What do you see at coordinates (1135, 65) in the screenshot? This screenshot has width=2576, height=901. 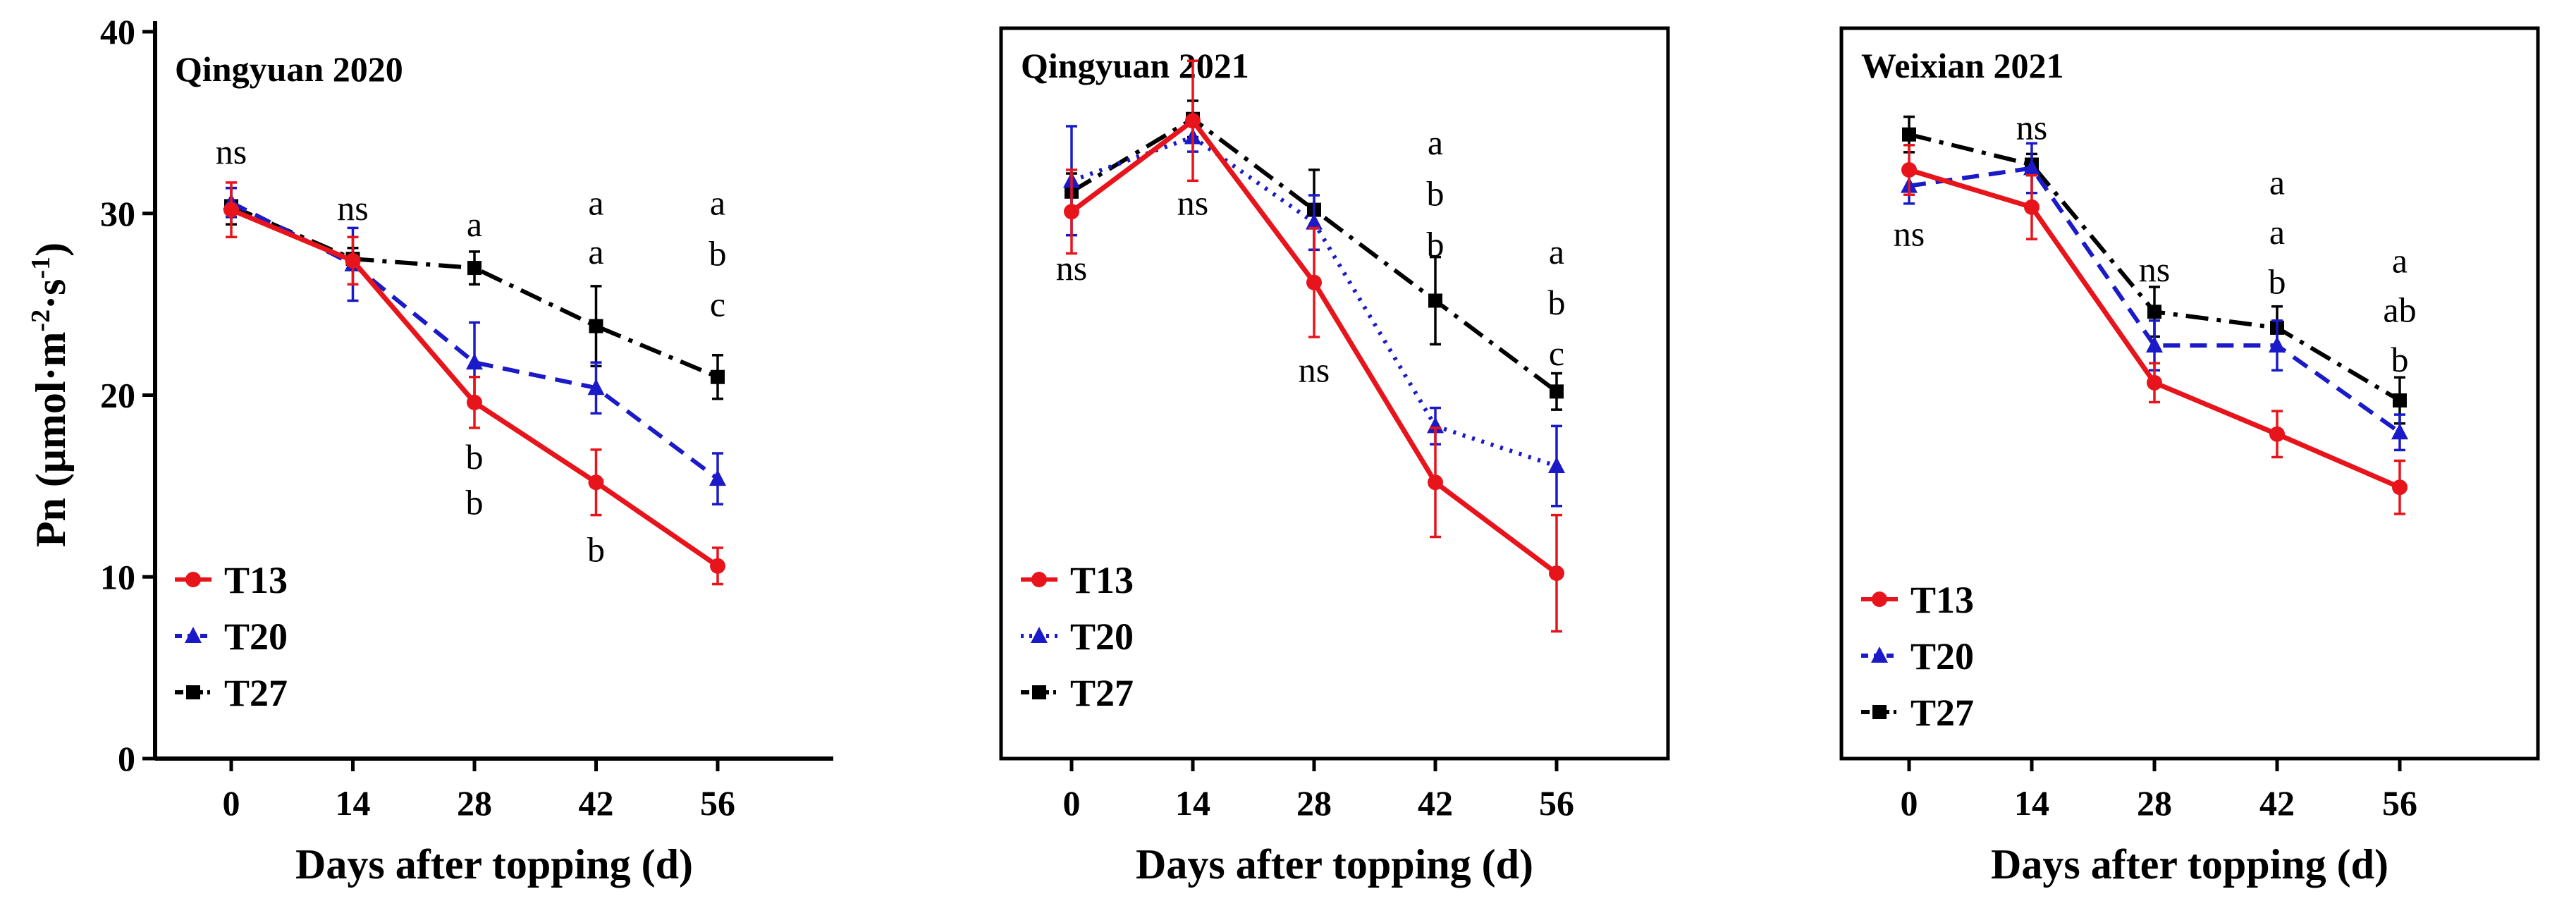 I see `panel-title: Qingyuan 2021` at bounding box center [1135, 65].